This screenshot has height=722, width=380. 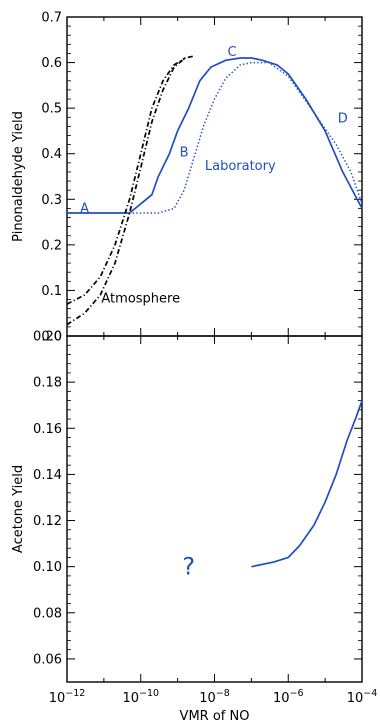 I want to click on x-tick-label: 10⁻⁸, so click(x=214, y=697).